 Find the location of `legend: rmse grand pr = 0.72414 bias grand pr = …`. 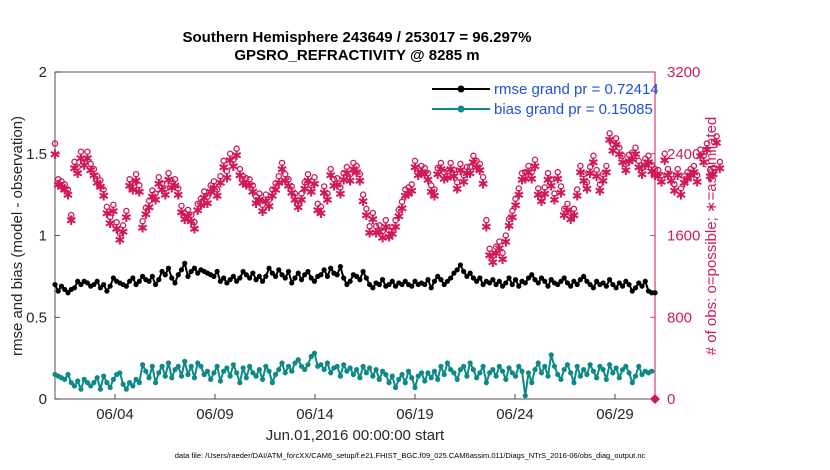

legend: rmse grand pr = 0.72414 bias grand pr = … is located at coordinates (543, 99).